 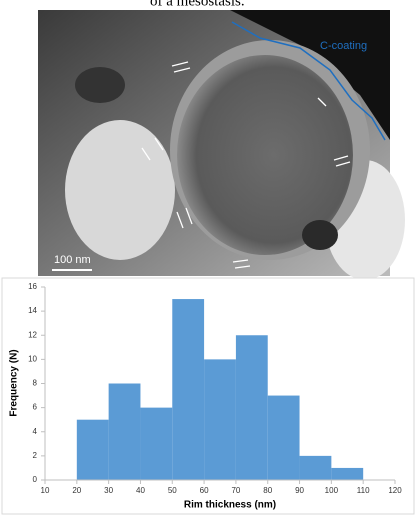 What do you see at coordinates (72, 260) in the screenshot?
I see `scale-bar-label: 100 nm` at bounding box center [72, 260].